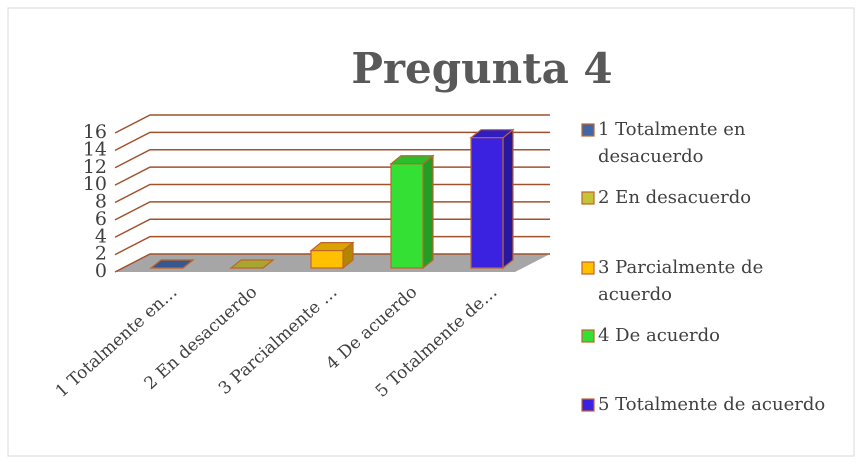 The width and height of the screenshot is (862, 464). What do you see at coordinates (101, 202) in the screenshot?
I see `y-tick-label: 8` at bounding box center [101, 202].